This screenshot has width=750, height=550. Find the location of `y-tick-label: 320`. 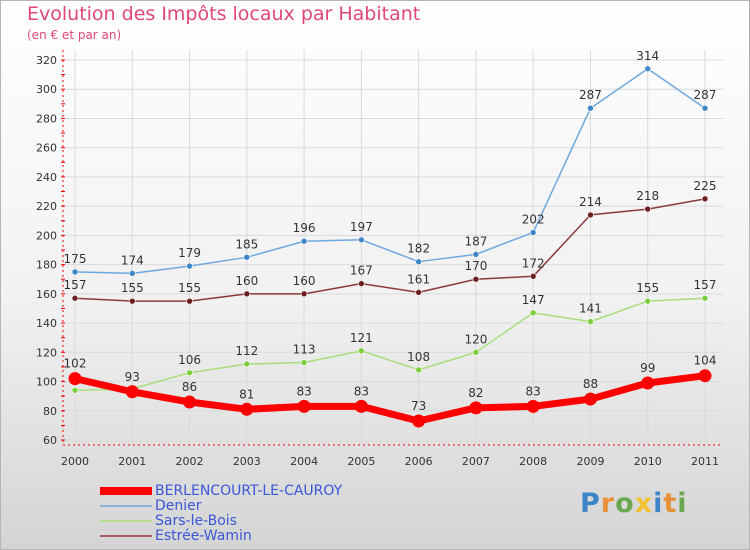

y-tick-label: 320 is located at coordinates (46, 60).